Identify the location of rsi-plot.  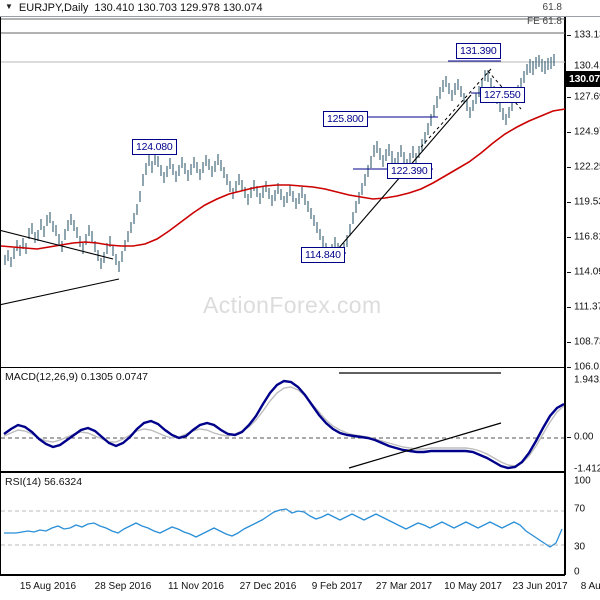
(282, 528).